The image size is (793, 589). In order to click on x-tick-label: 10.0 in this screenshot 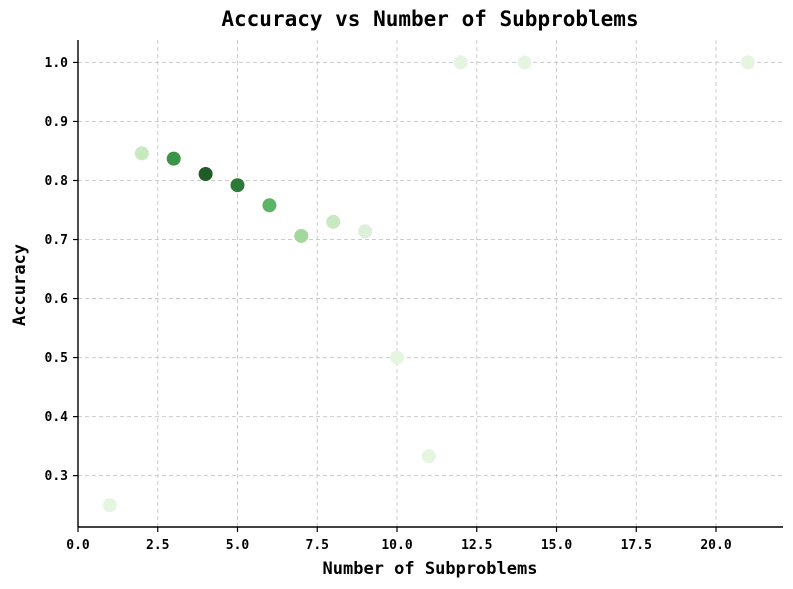, I will do `click(396, 545)`.